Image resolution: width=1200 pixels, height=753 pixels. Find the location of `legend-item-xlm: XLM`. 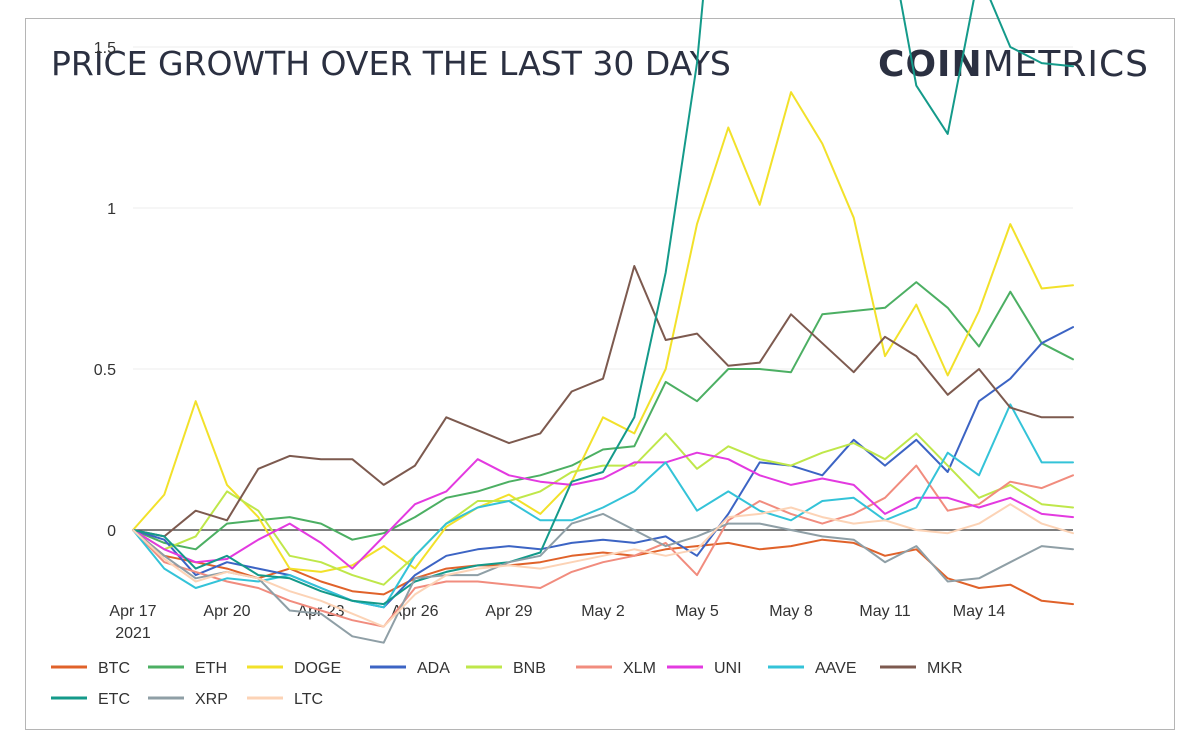

legend-item-xlm: XLM is located at coordinates (616, 668).